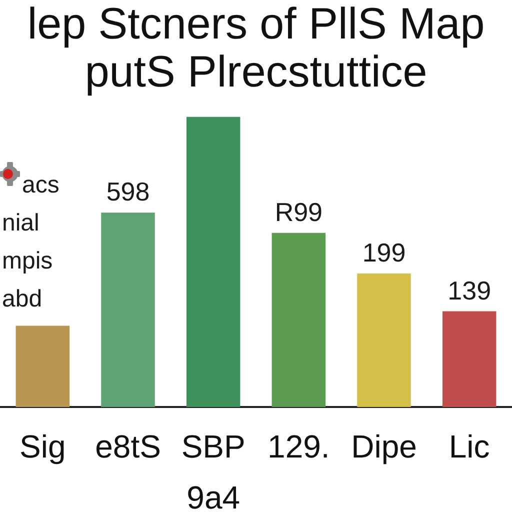 The width and height of the screenshot is (512, 512). I want to click on annotation: R99, so click(298, 212).